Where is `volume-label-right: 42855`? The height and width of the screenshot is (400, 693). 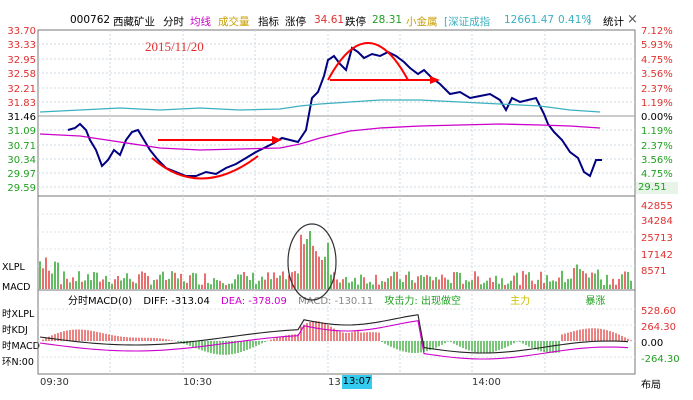 volume-label-right: 42855 is located at coordinates (657, 206).